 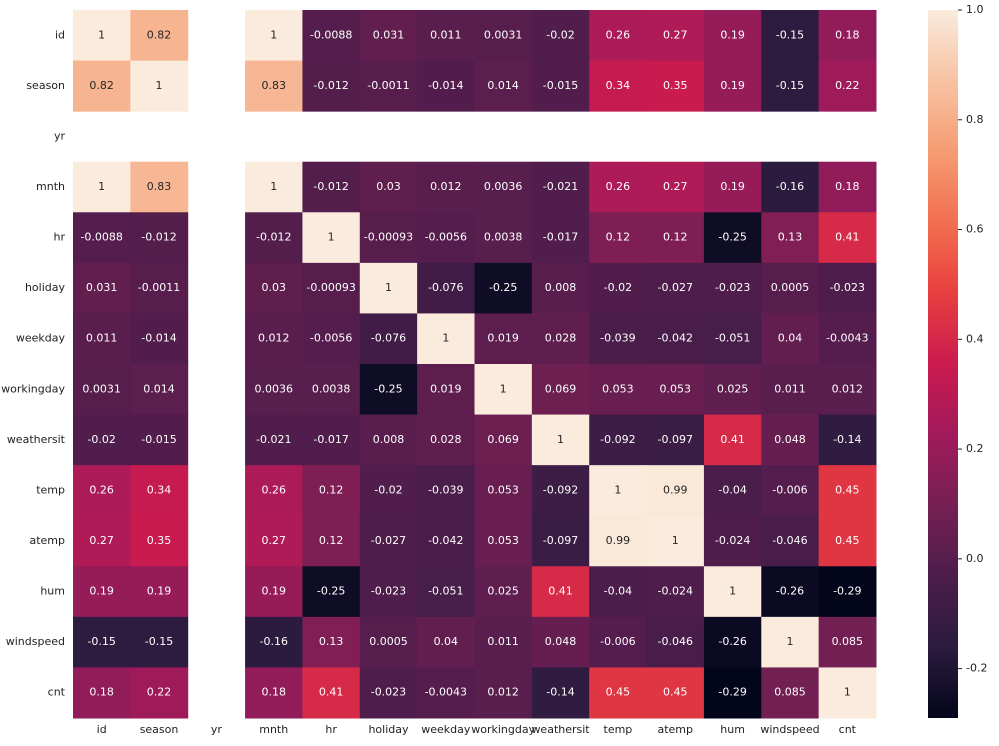 I want to click on x-tick-label: hum, so click(x=732, y=729).